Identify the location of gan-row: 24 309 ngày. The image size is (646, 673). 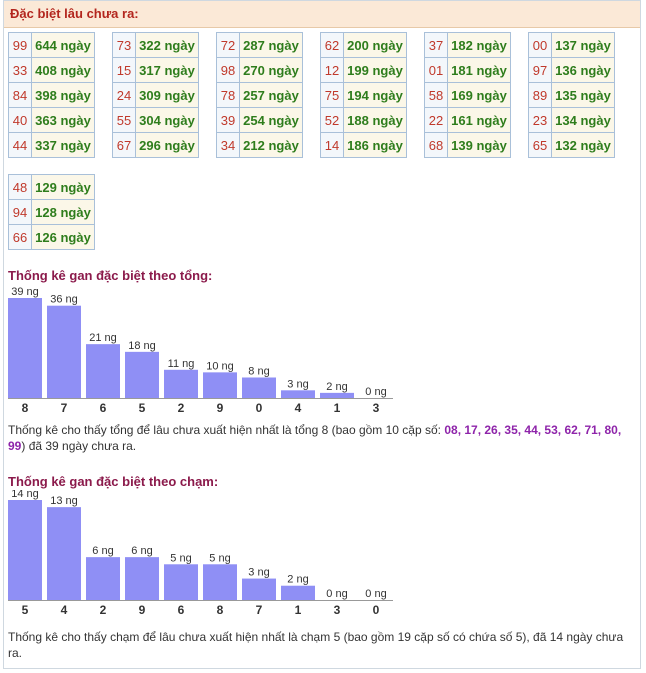
(155, 95).